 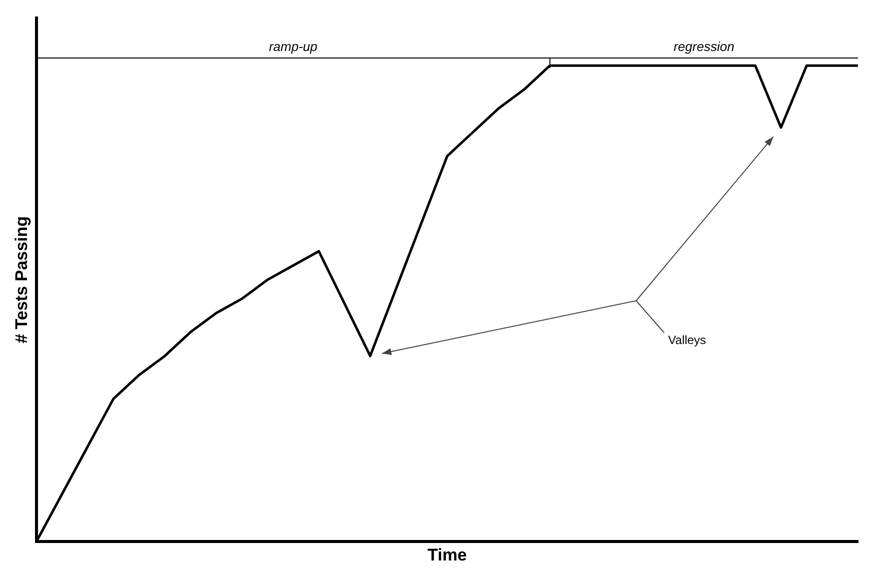 I want to click on x-axis-title: Time, so click(x=447, y=554).